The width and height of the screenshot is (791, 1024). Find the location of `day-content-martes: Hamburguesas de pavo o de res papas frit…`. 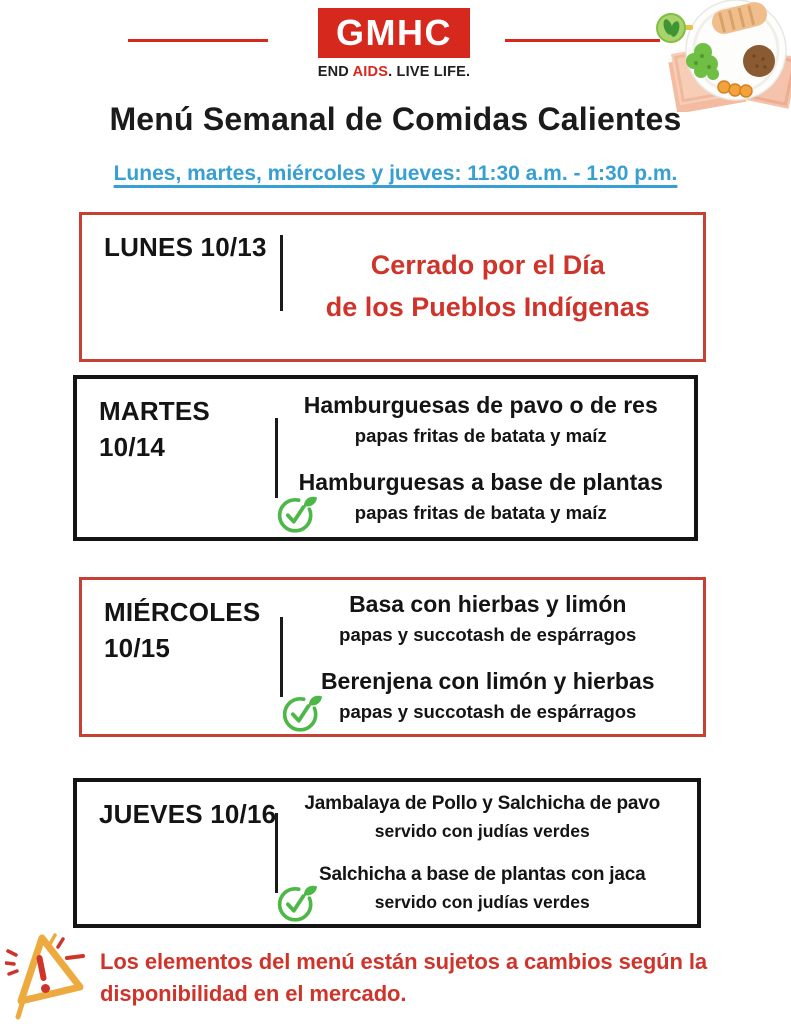

day-content-martes: Hamburguesas de pavo o de res papas frit… is located at coordinates (481, 460).